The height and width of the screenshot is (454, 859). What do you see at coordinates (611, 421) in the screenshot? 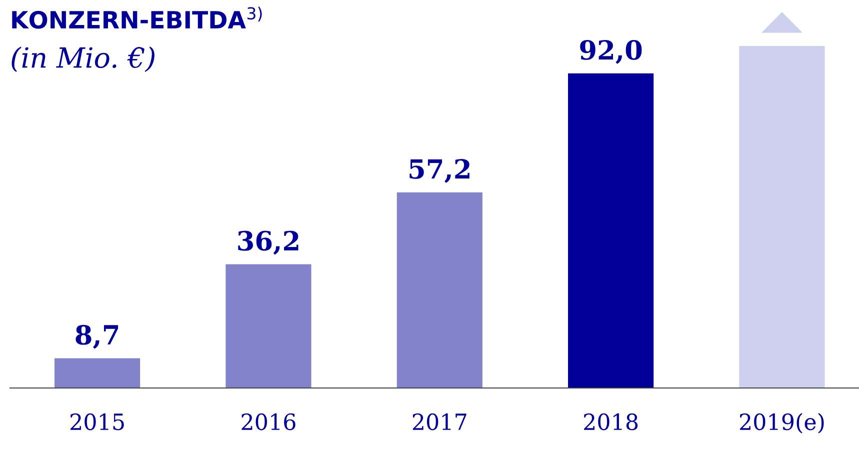
I see `x-tick-label: 2018` at bounding box center [611, 421].